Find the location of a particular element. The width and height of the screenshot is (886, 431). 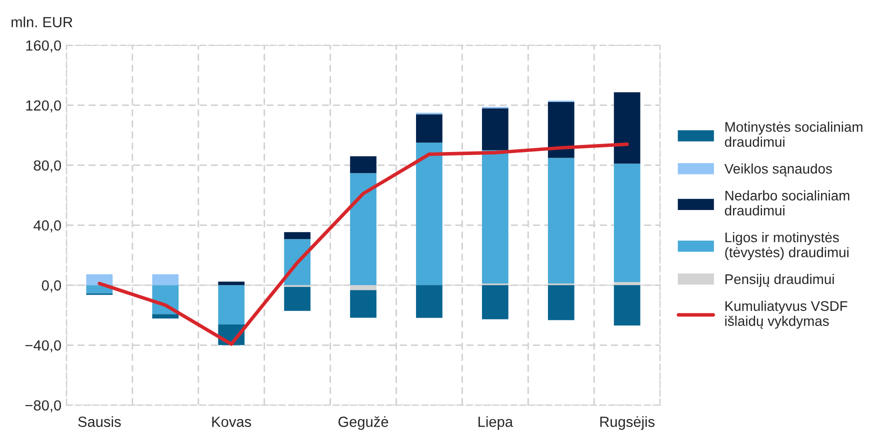

y-tick-label: 0,0 is located at coordinates (52, 286).